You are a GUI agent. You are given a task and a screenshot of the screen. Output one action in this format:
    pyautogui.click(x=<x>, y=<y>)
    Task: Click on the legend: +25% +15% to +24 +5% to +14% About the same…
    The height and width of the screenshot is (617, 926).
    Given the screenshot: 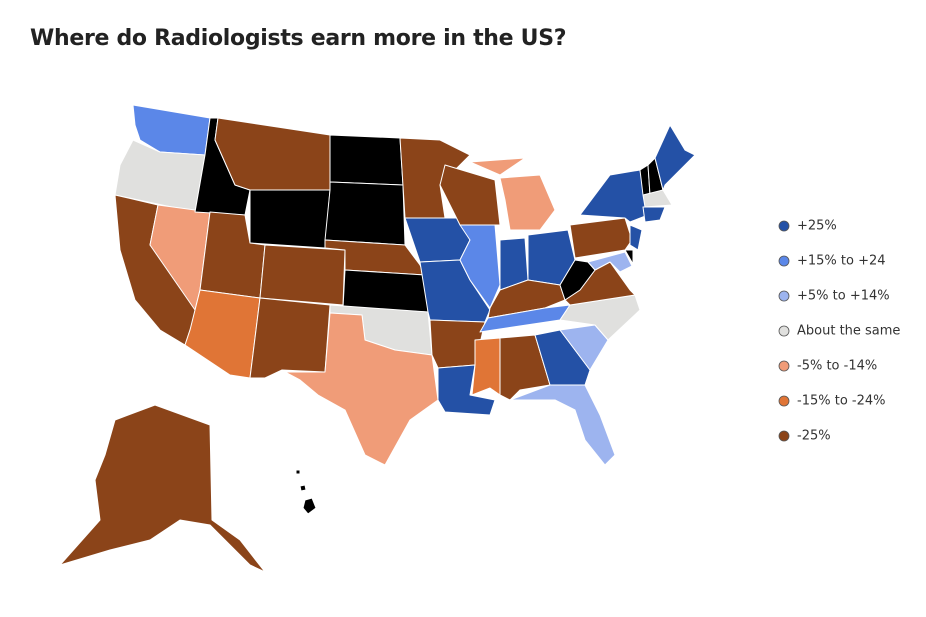 What is the action you would take?
    pyautogui.click(x=839, y=331)
    